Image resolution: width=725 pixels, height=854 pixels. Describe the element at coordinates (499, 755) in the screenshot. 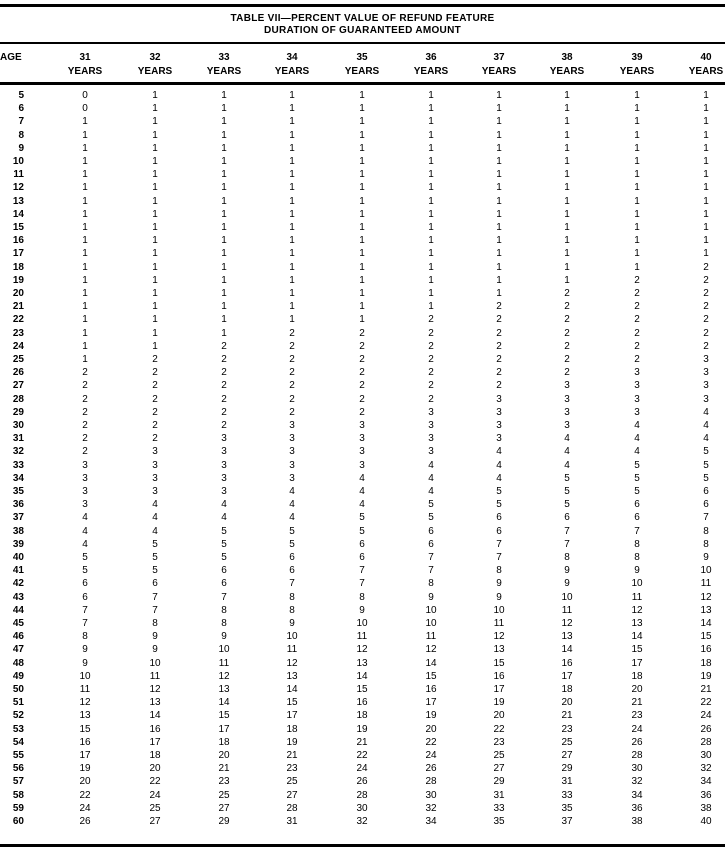

I see `table-cell: 25` at that location.